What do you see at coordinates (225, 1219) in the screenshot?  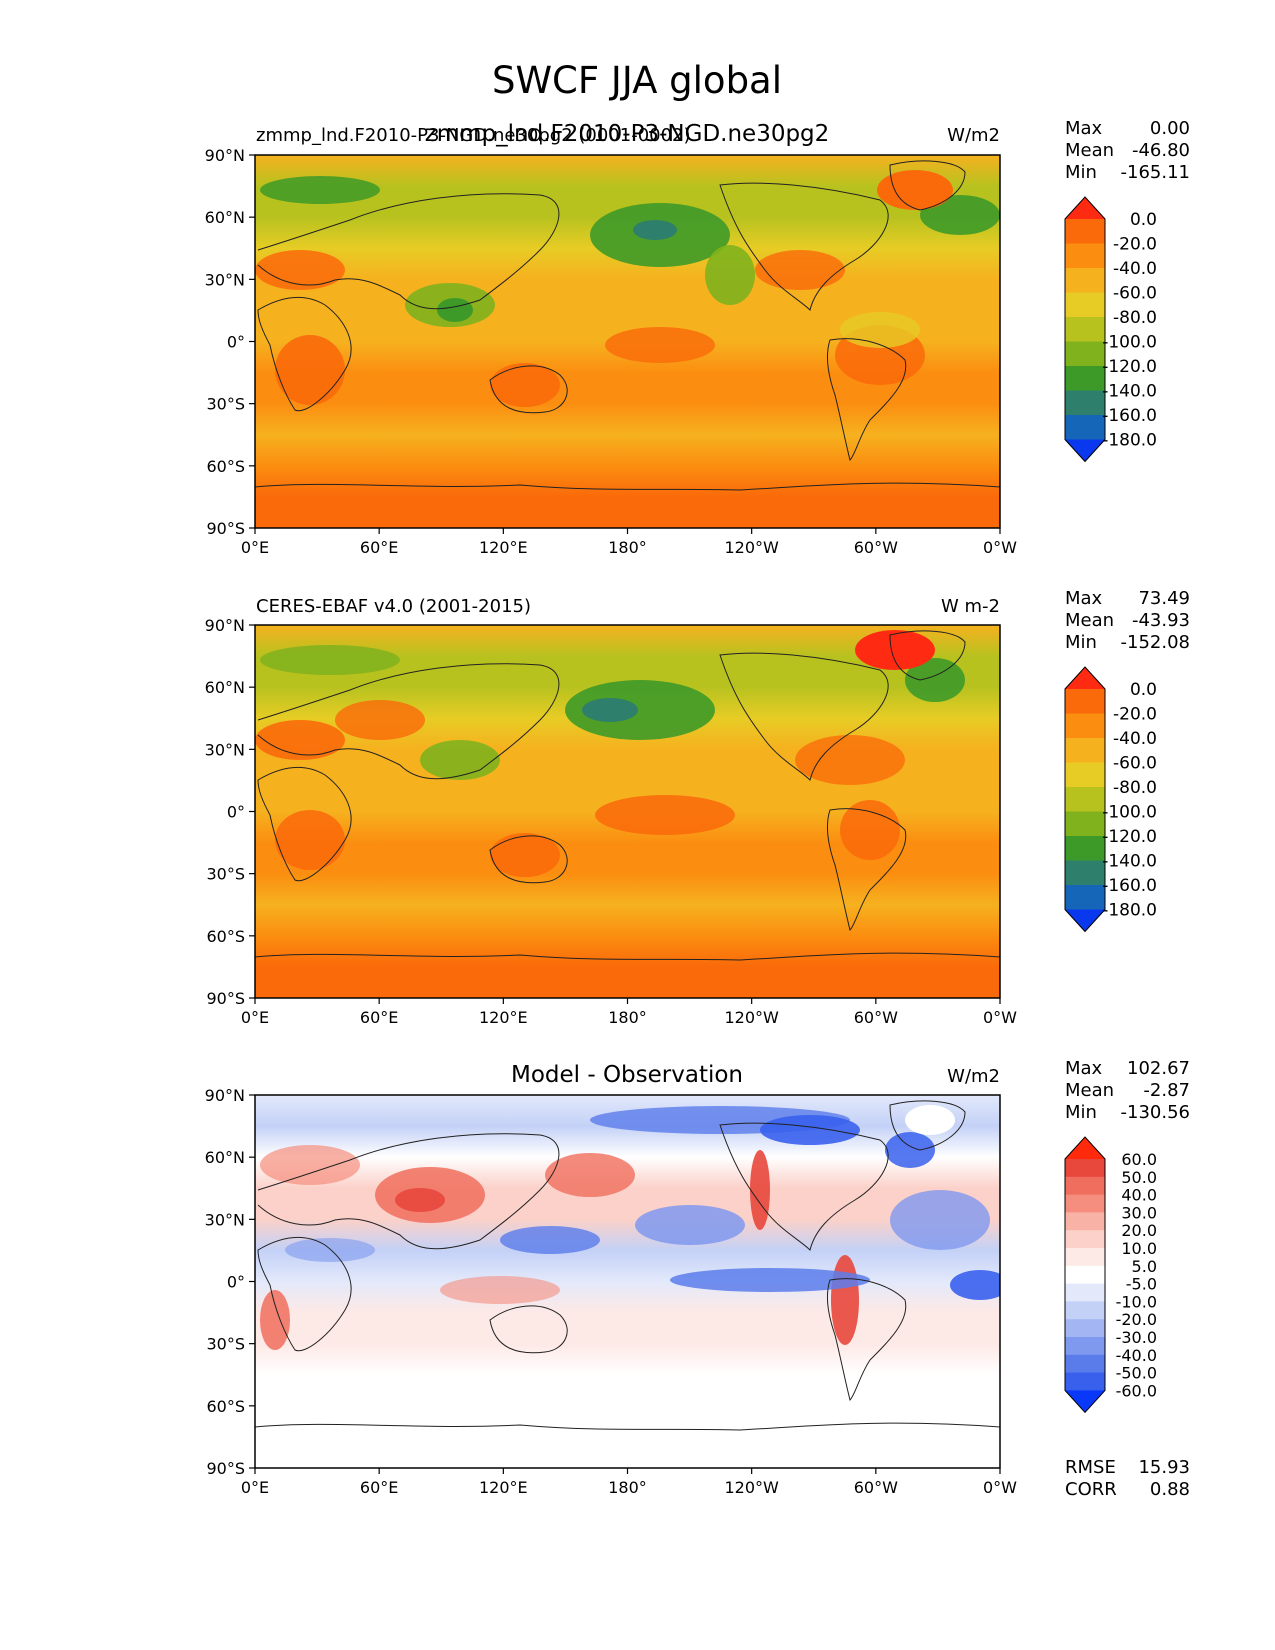 I see `lat-tick-label: 30°N` at bounding box center [225, 1219].